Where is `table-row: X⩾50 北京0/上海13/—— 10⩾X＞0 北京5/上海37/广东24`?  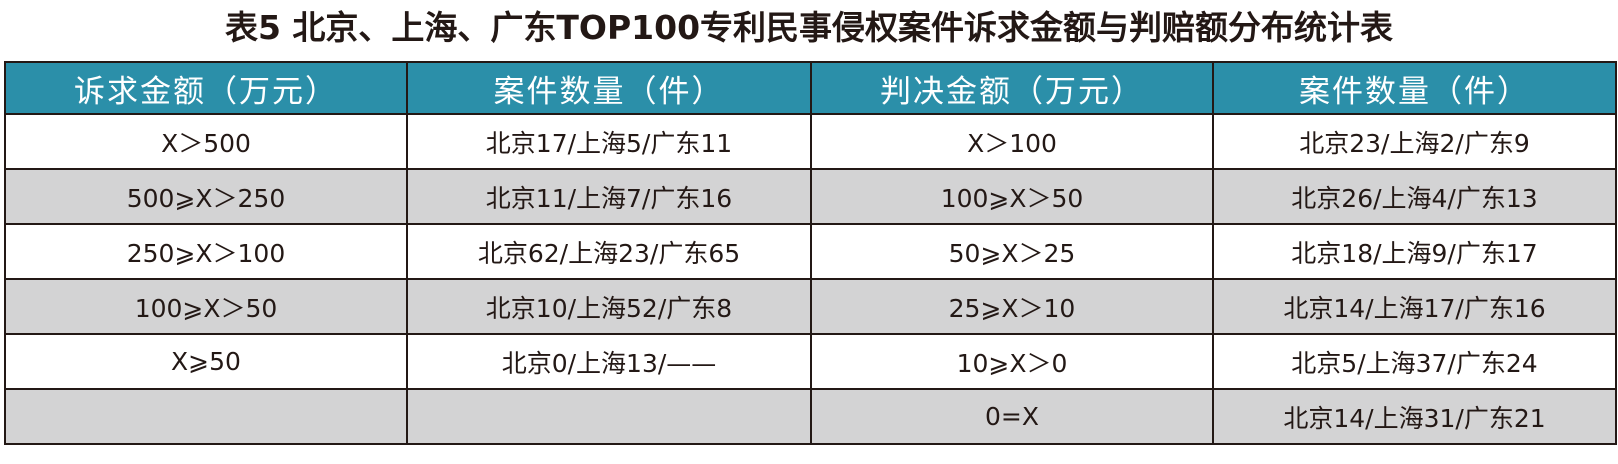
table-row: X⩾50 北京0/上海13/—— 10⩾X＞0 北京5/上海37/广东24 is located at coordinates (810, 361).